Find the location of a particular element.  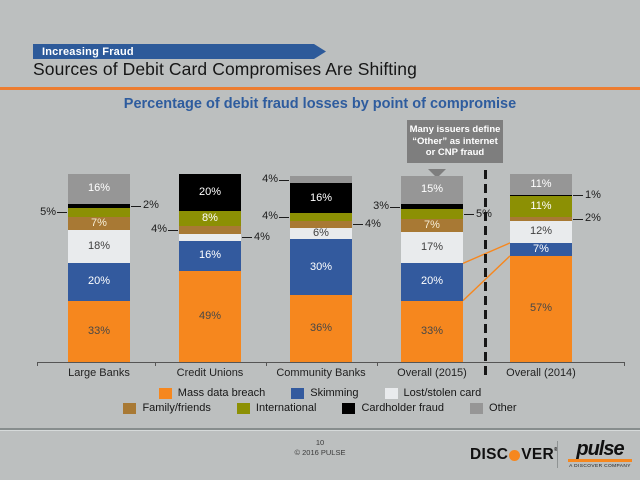

segment-value-label: 12% is located at coordinates (541, 231).